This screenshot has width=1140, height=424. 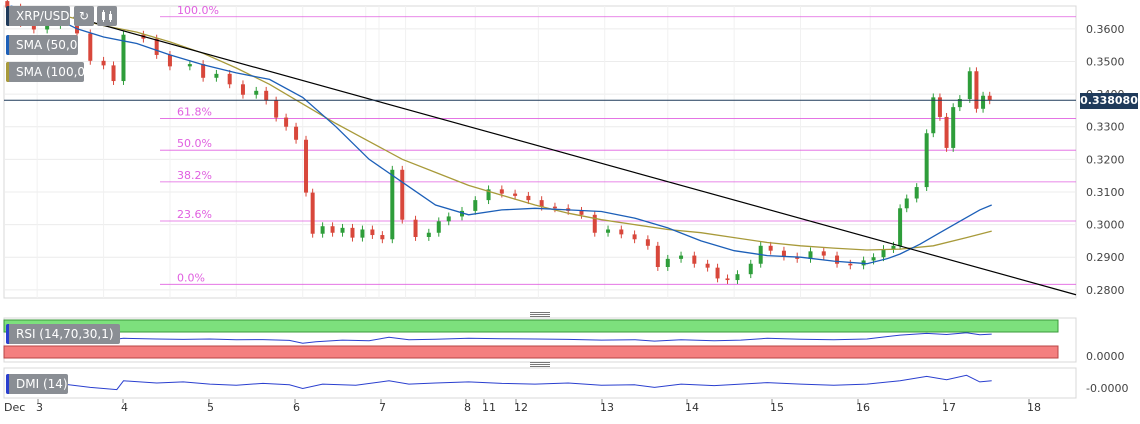 I want to click on refresh-icon: ↻, so click(x=84, y=16).